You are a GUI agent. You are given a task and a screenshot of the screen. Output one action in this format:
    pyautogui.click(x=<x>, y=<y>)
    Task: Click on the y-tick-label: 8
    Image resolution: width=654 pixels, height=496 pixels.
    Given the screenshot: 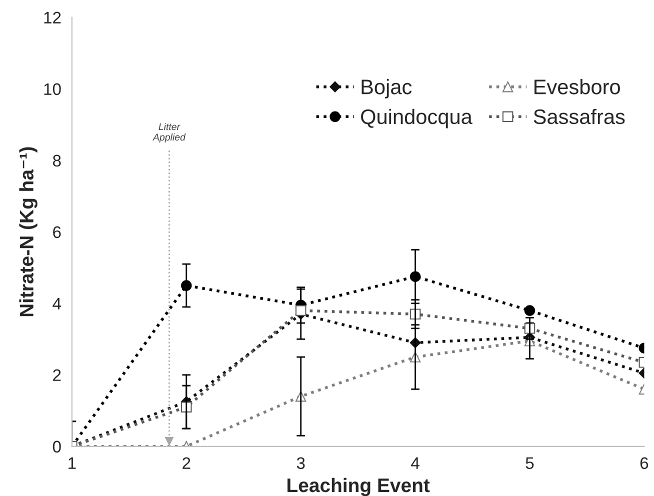 What is the action you would take?
    pyautogui.click(x=56, y=160)
    